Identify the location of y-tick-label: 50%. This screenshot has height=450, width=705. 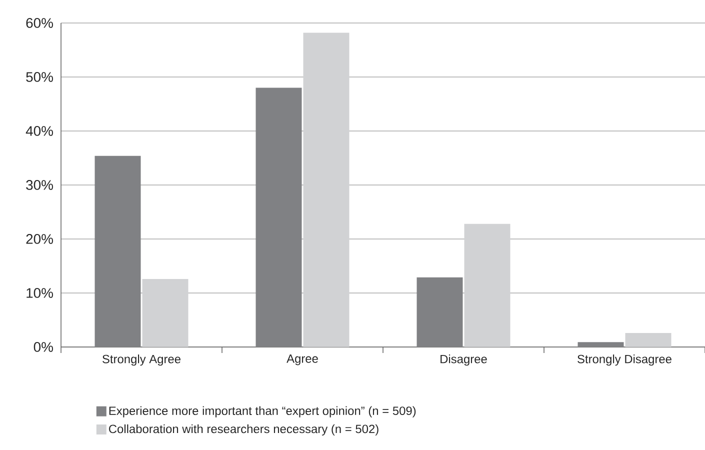
(39, 77).